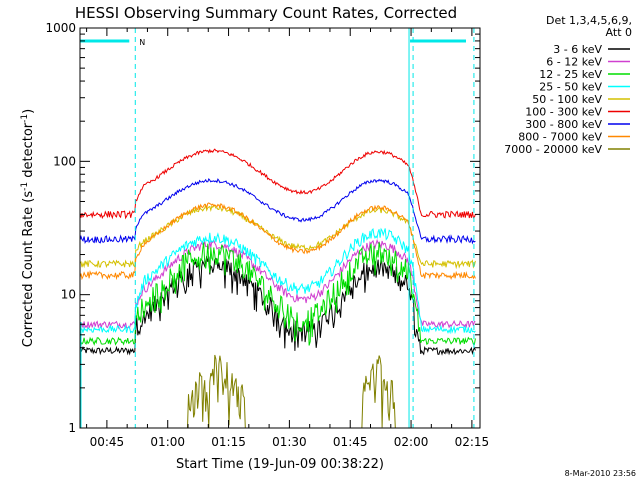 This screenshot has width=640, height=480. I want to click on legend-entry-6: 300 - 800 keV, so click(563, 124).